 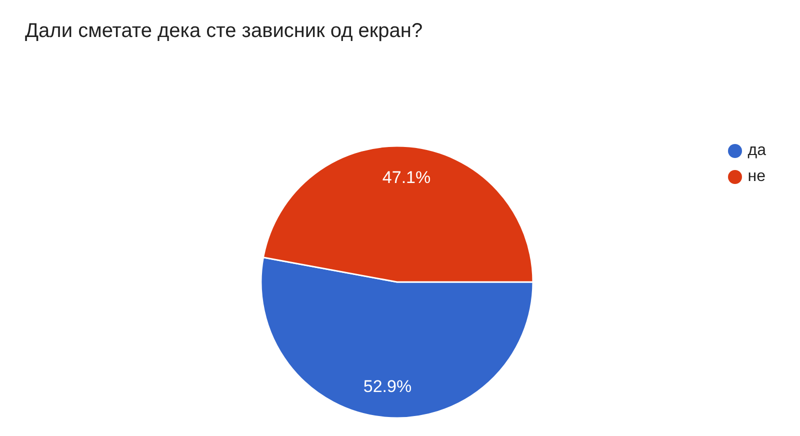 I want to click on data-label: 47.1%, so click(x=406, y=178).